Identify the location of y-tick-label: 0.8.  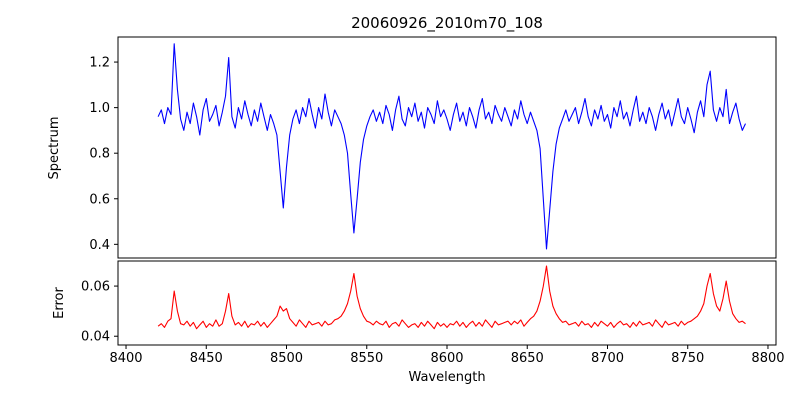
(99, 154).